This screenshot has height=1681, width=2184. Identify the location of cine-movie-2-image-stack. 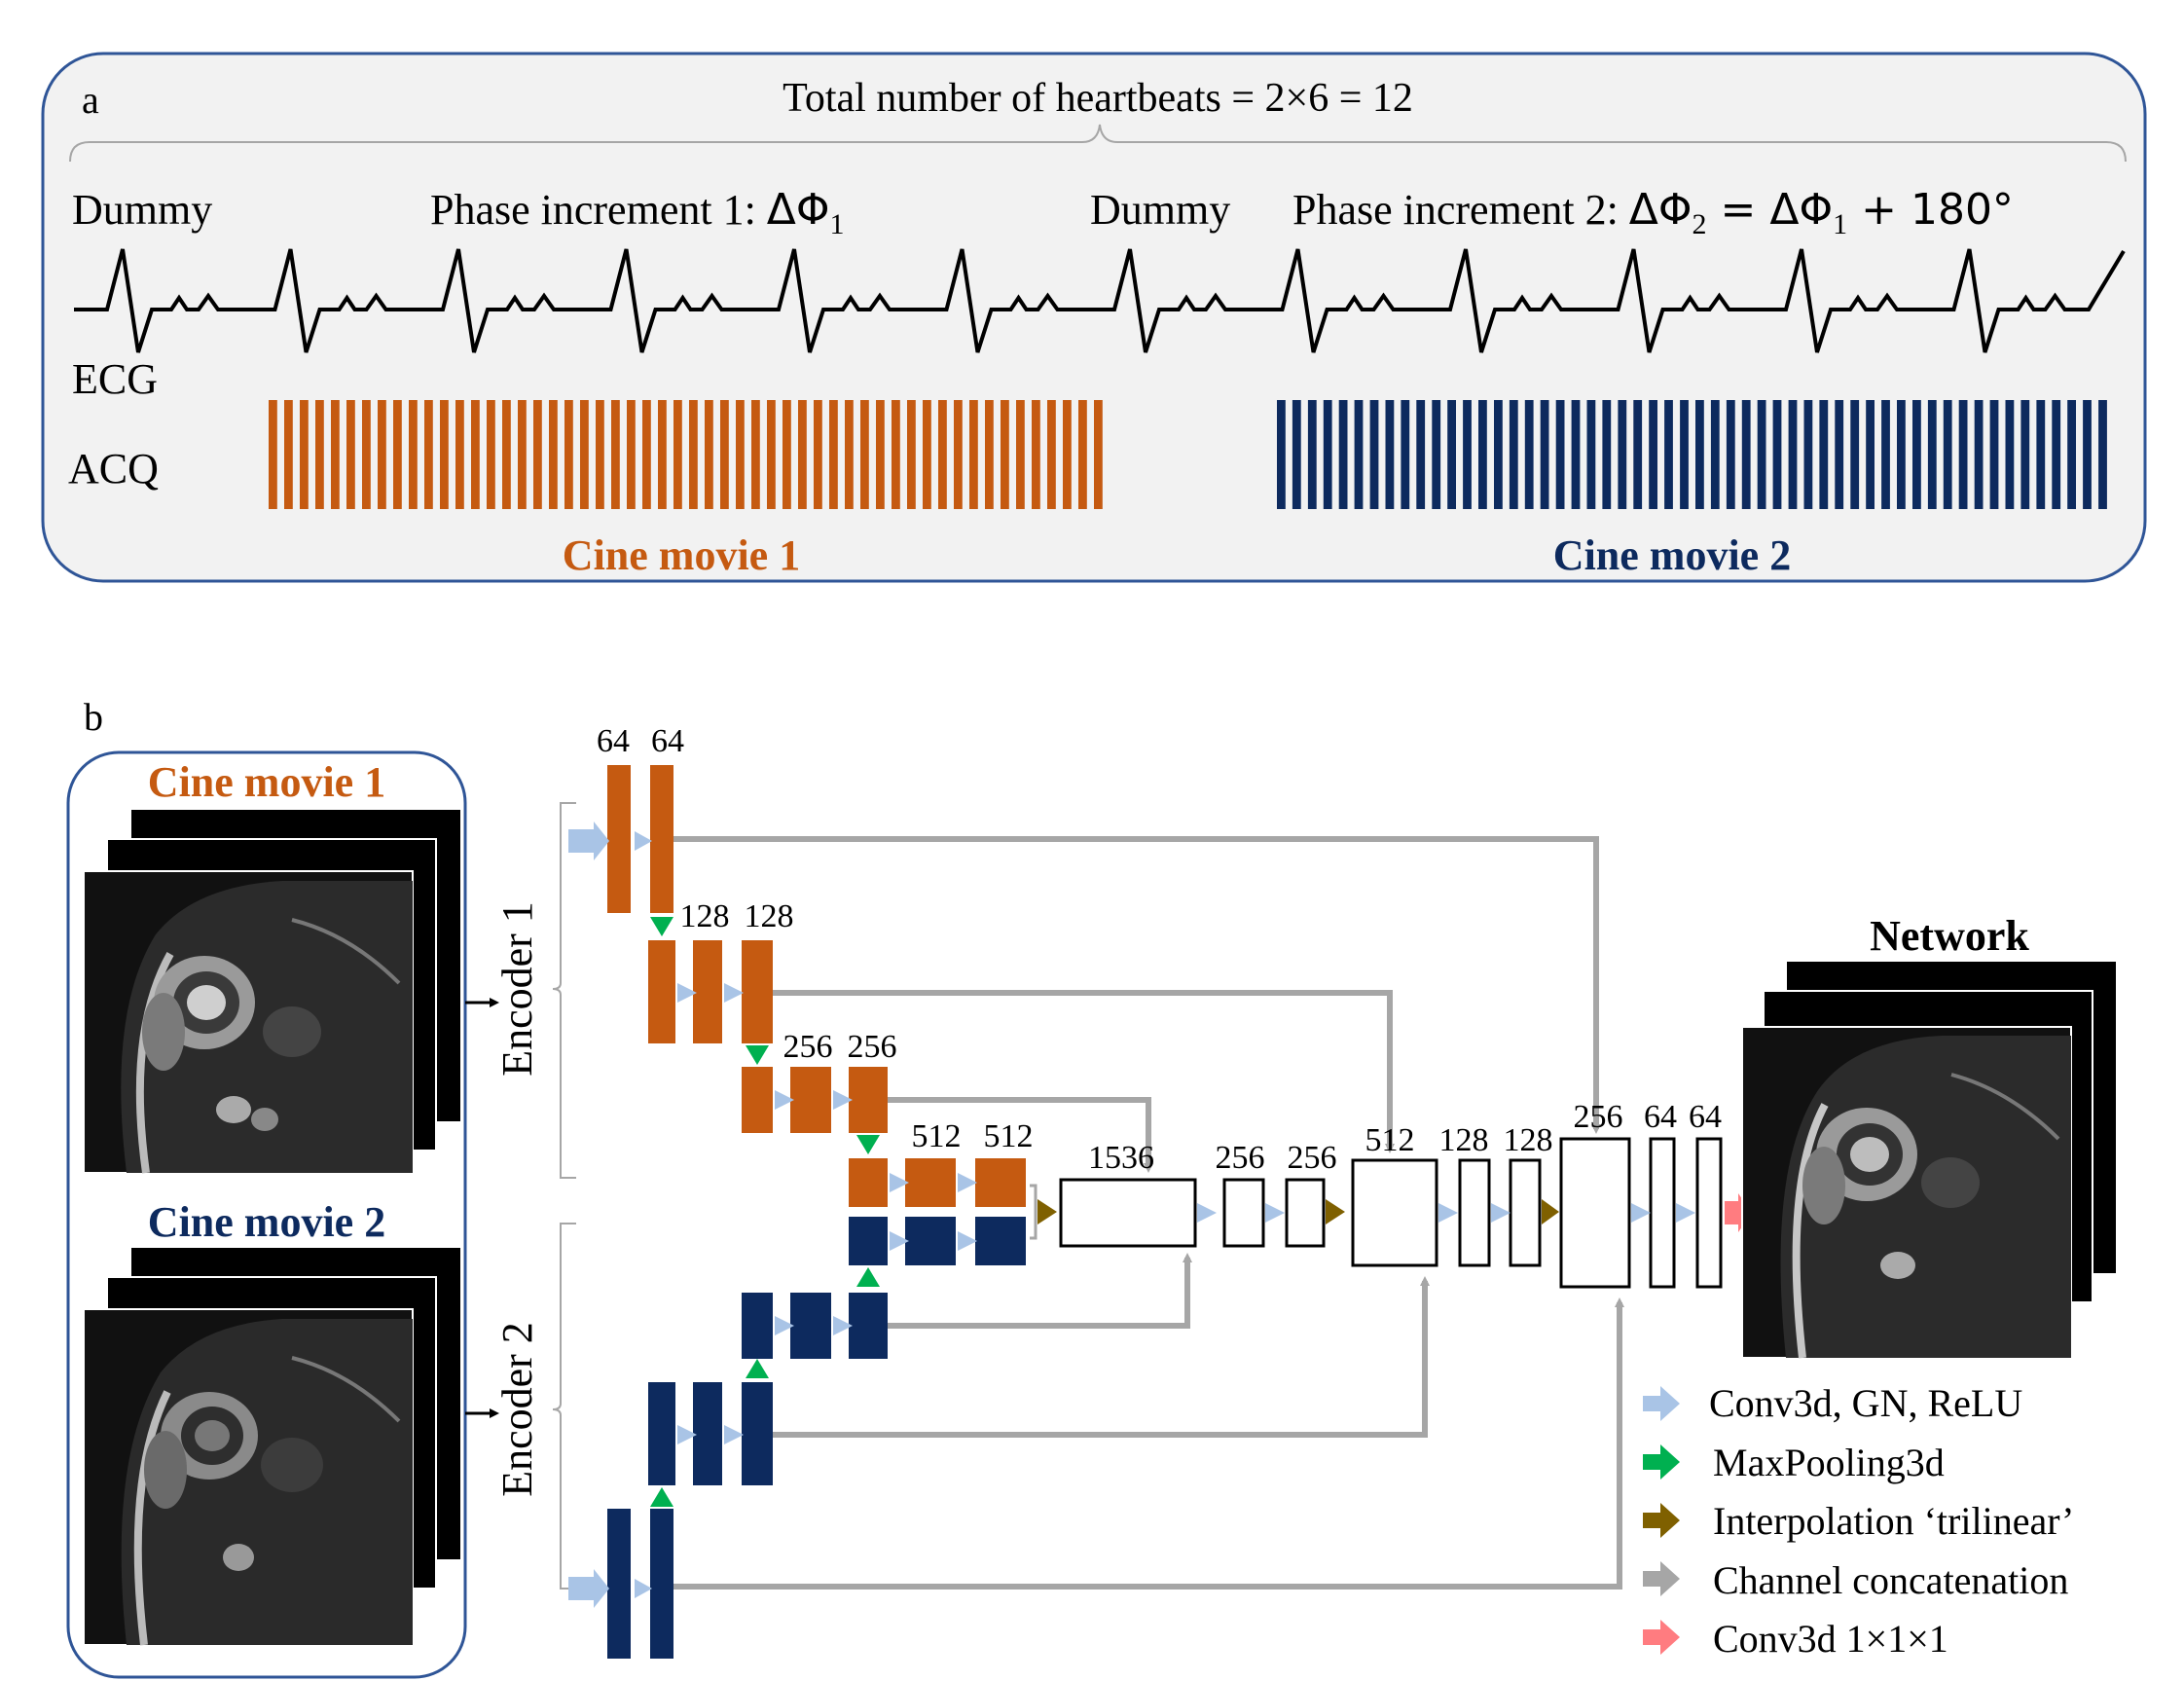
(271, 1447).